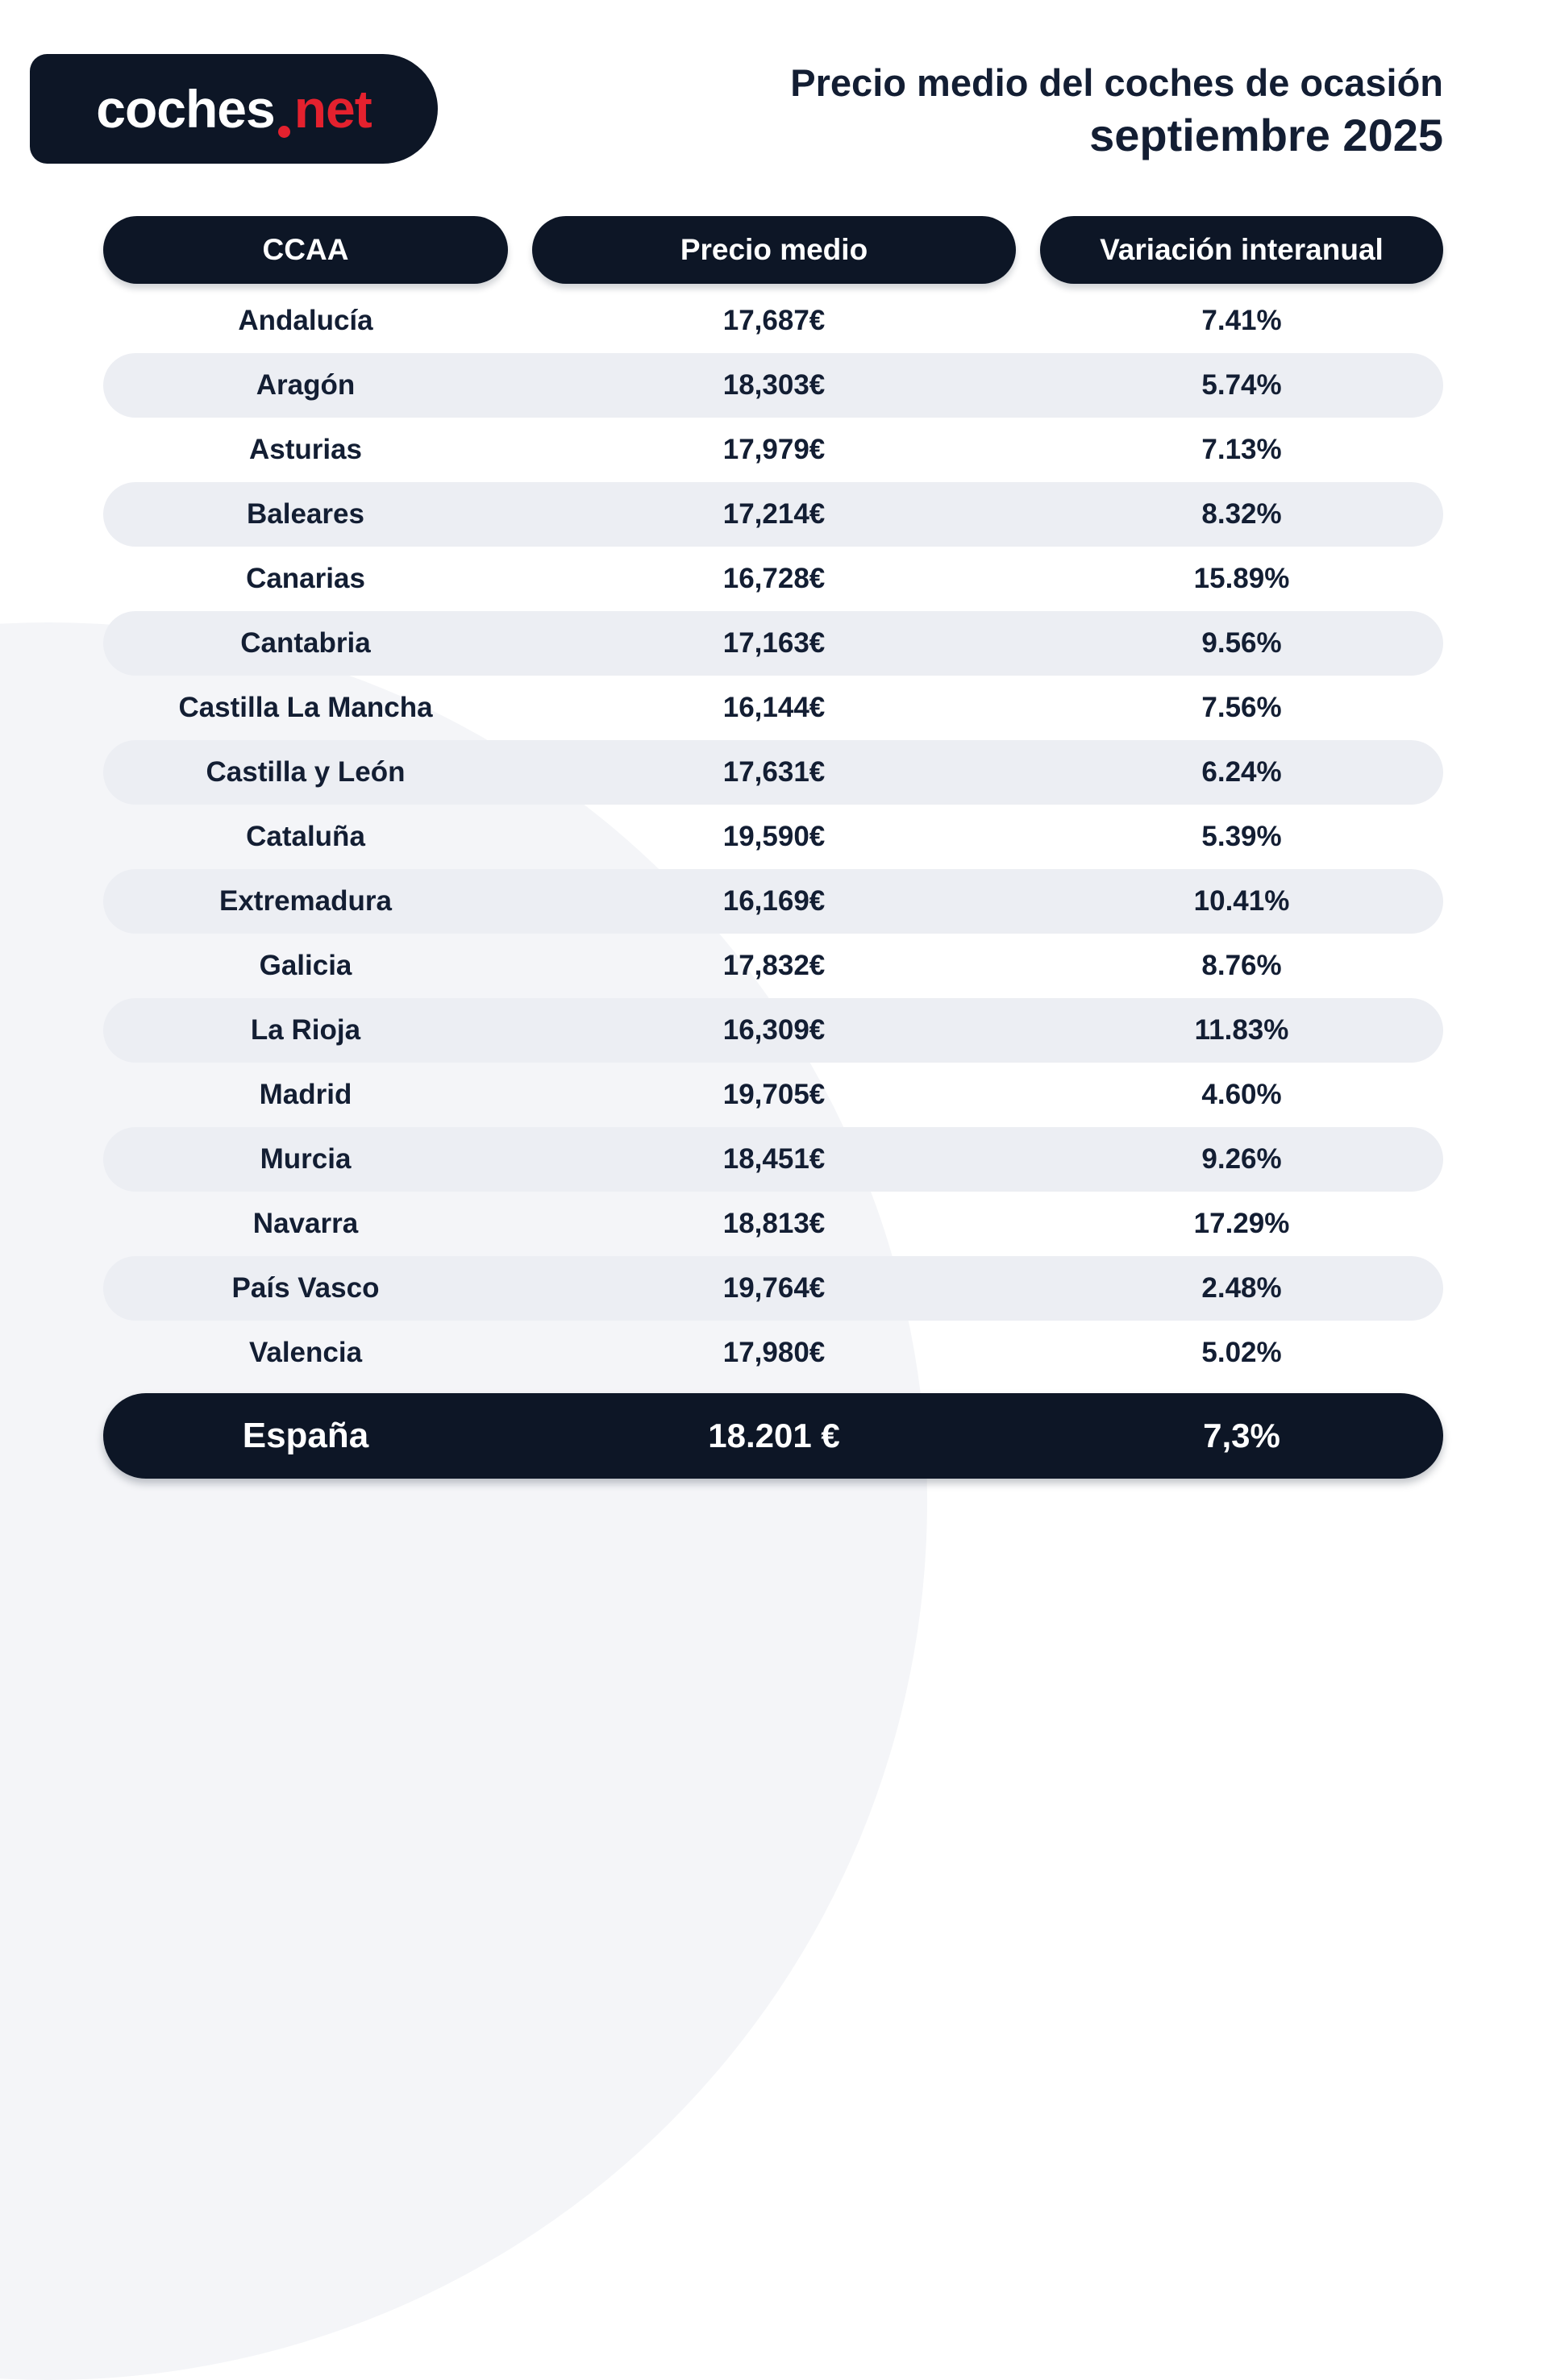  I want to click on table-row: La Rioja 16,309€ 11.83%, so click(773, 1030).